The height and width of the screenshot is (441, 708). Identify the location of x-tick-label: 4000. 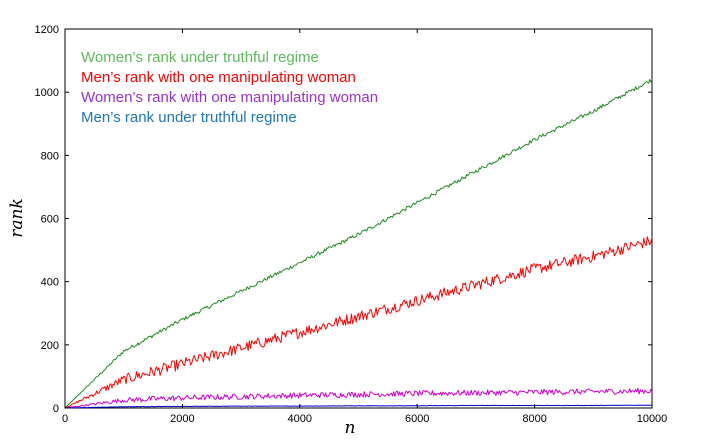
(300, 419).